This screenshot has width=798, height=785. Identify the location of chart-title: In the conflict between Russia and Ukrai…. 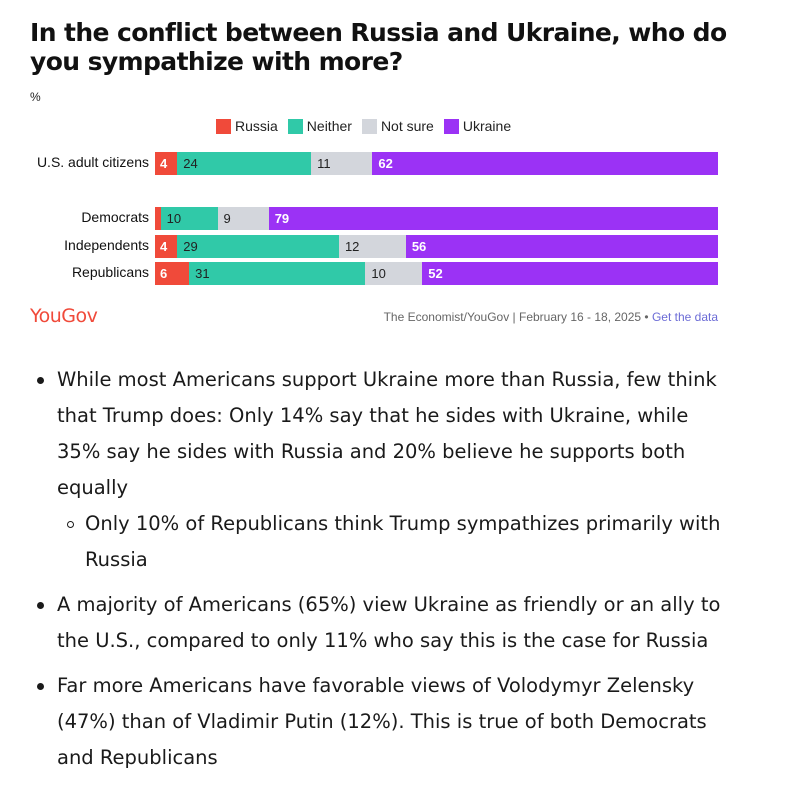
(378, 47).